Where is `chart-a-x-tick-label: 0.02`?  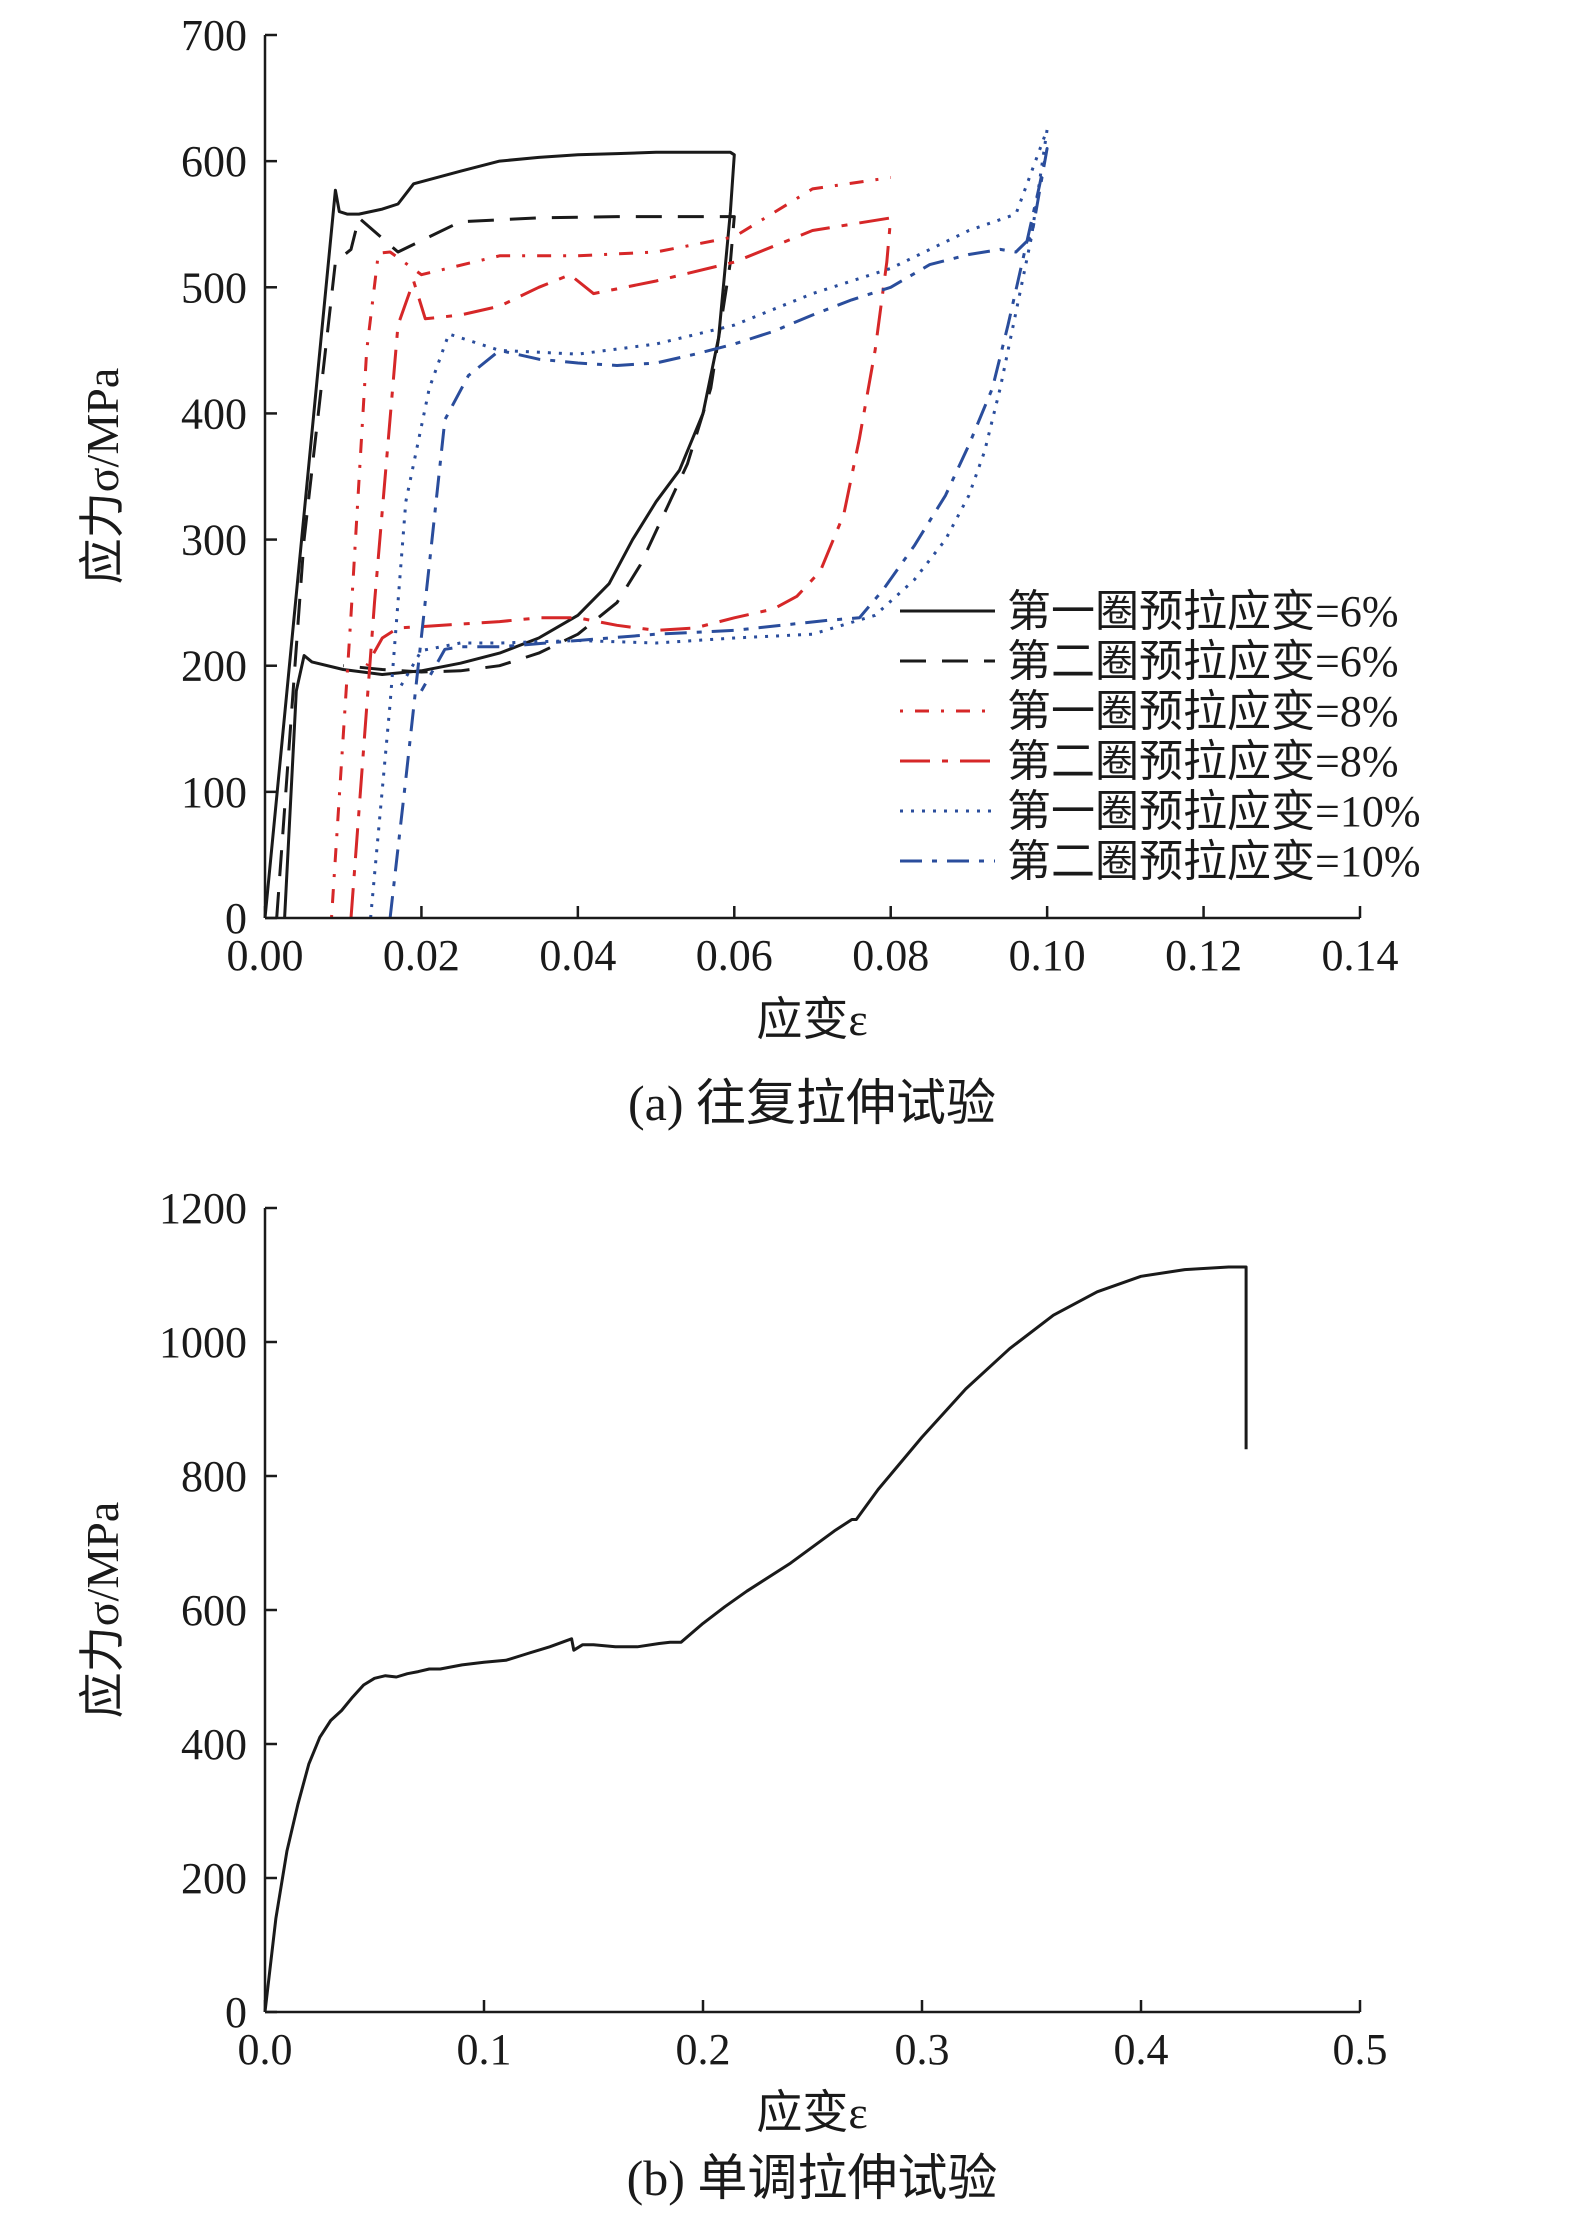 chart-a-x-tick-label: 0.02 is located at coordinates (421, 955).